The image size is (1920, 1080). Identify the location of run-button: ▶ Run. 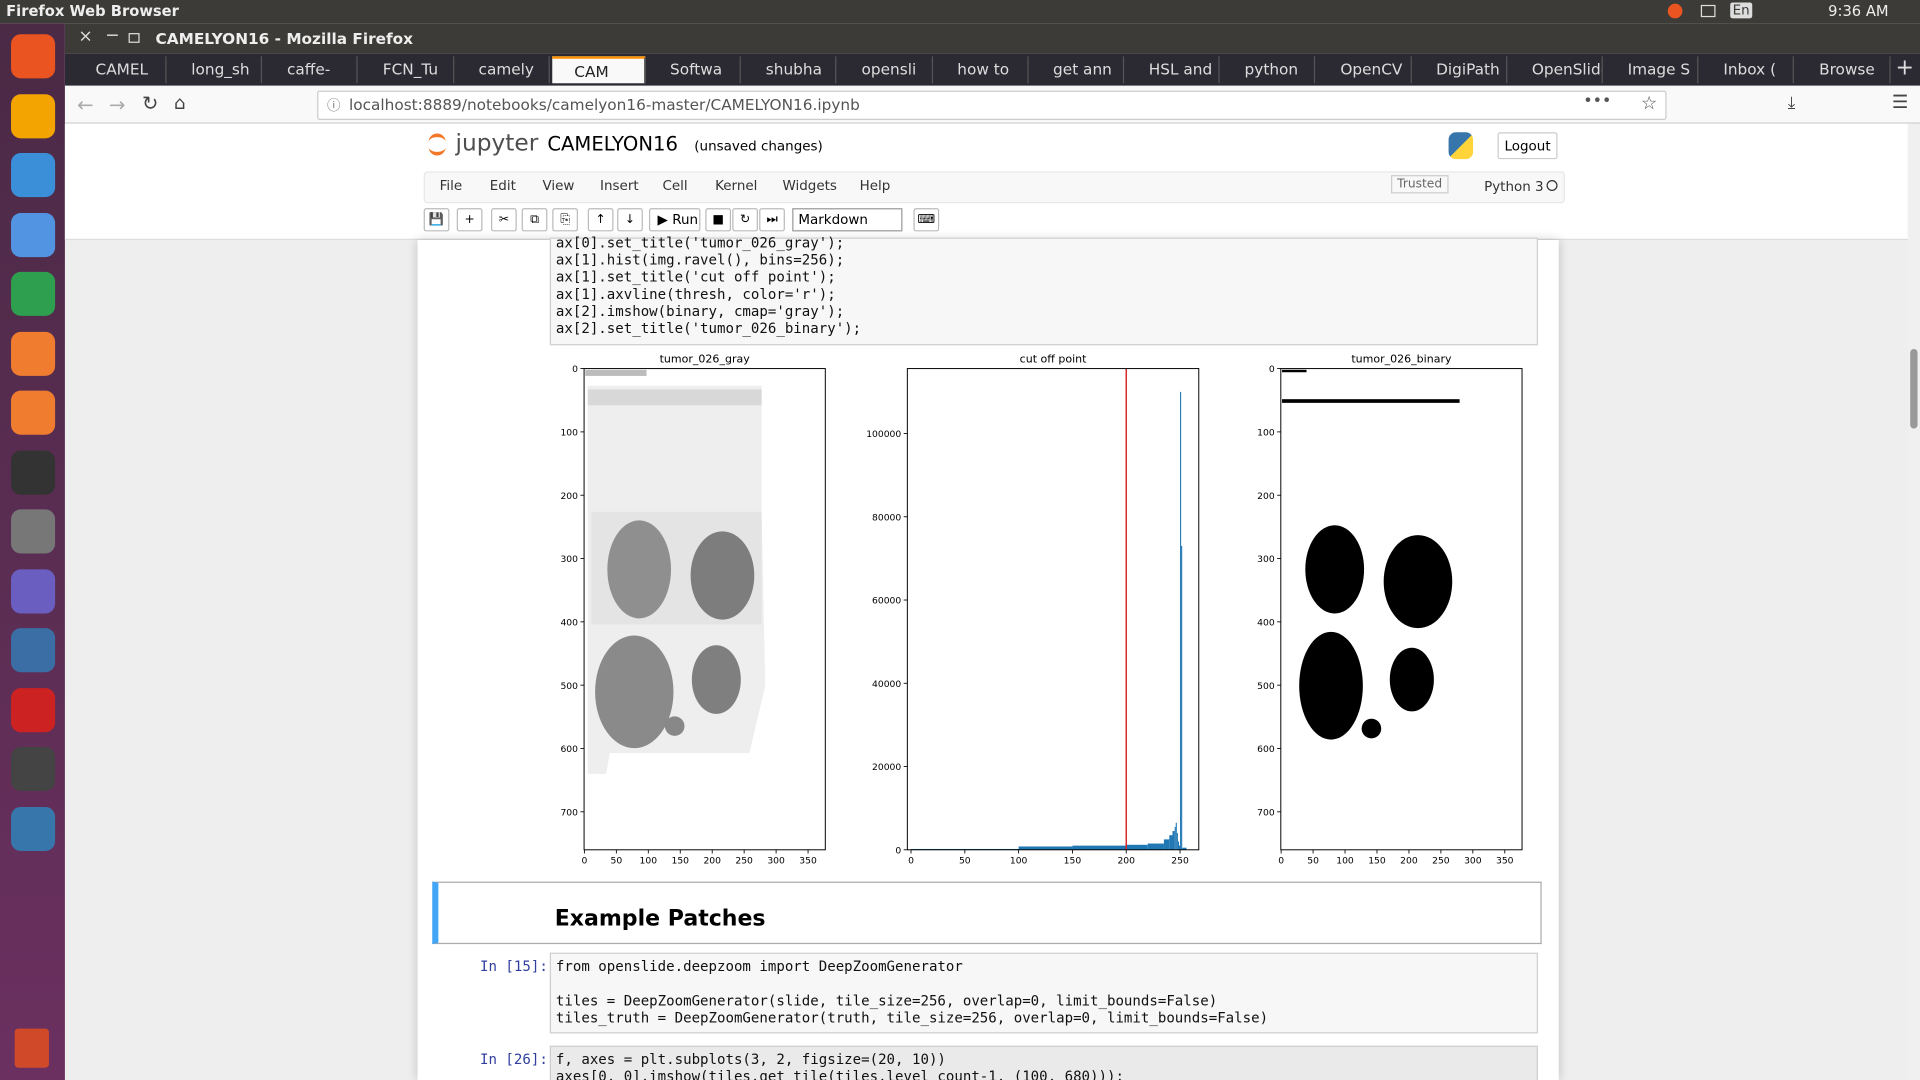
(674, 220).